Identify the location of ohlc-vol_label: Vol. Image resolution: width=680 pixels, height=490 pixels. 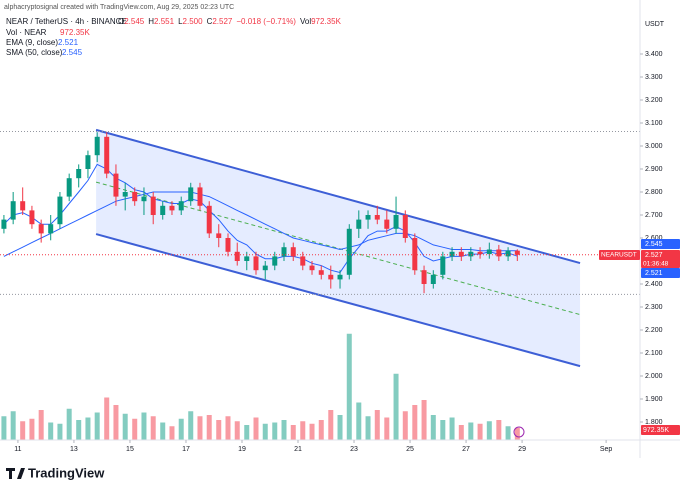
(305, 21).